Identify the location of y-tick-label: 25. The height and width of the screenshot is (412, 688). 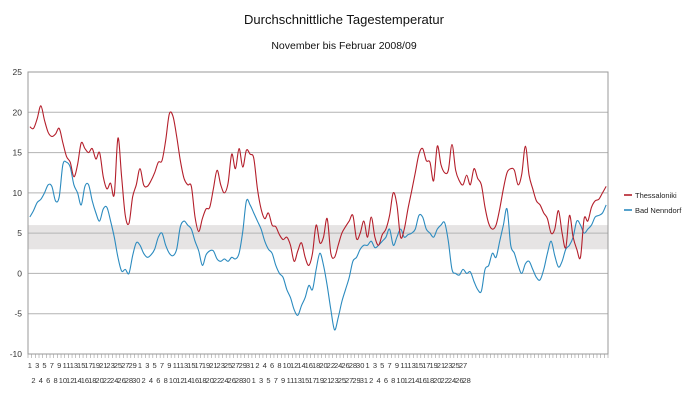
(18, 72).